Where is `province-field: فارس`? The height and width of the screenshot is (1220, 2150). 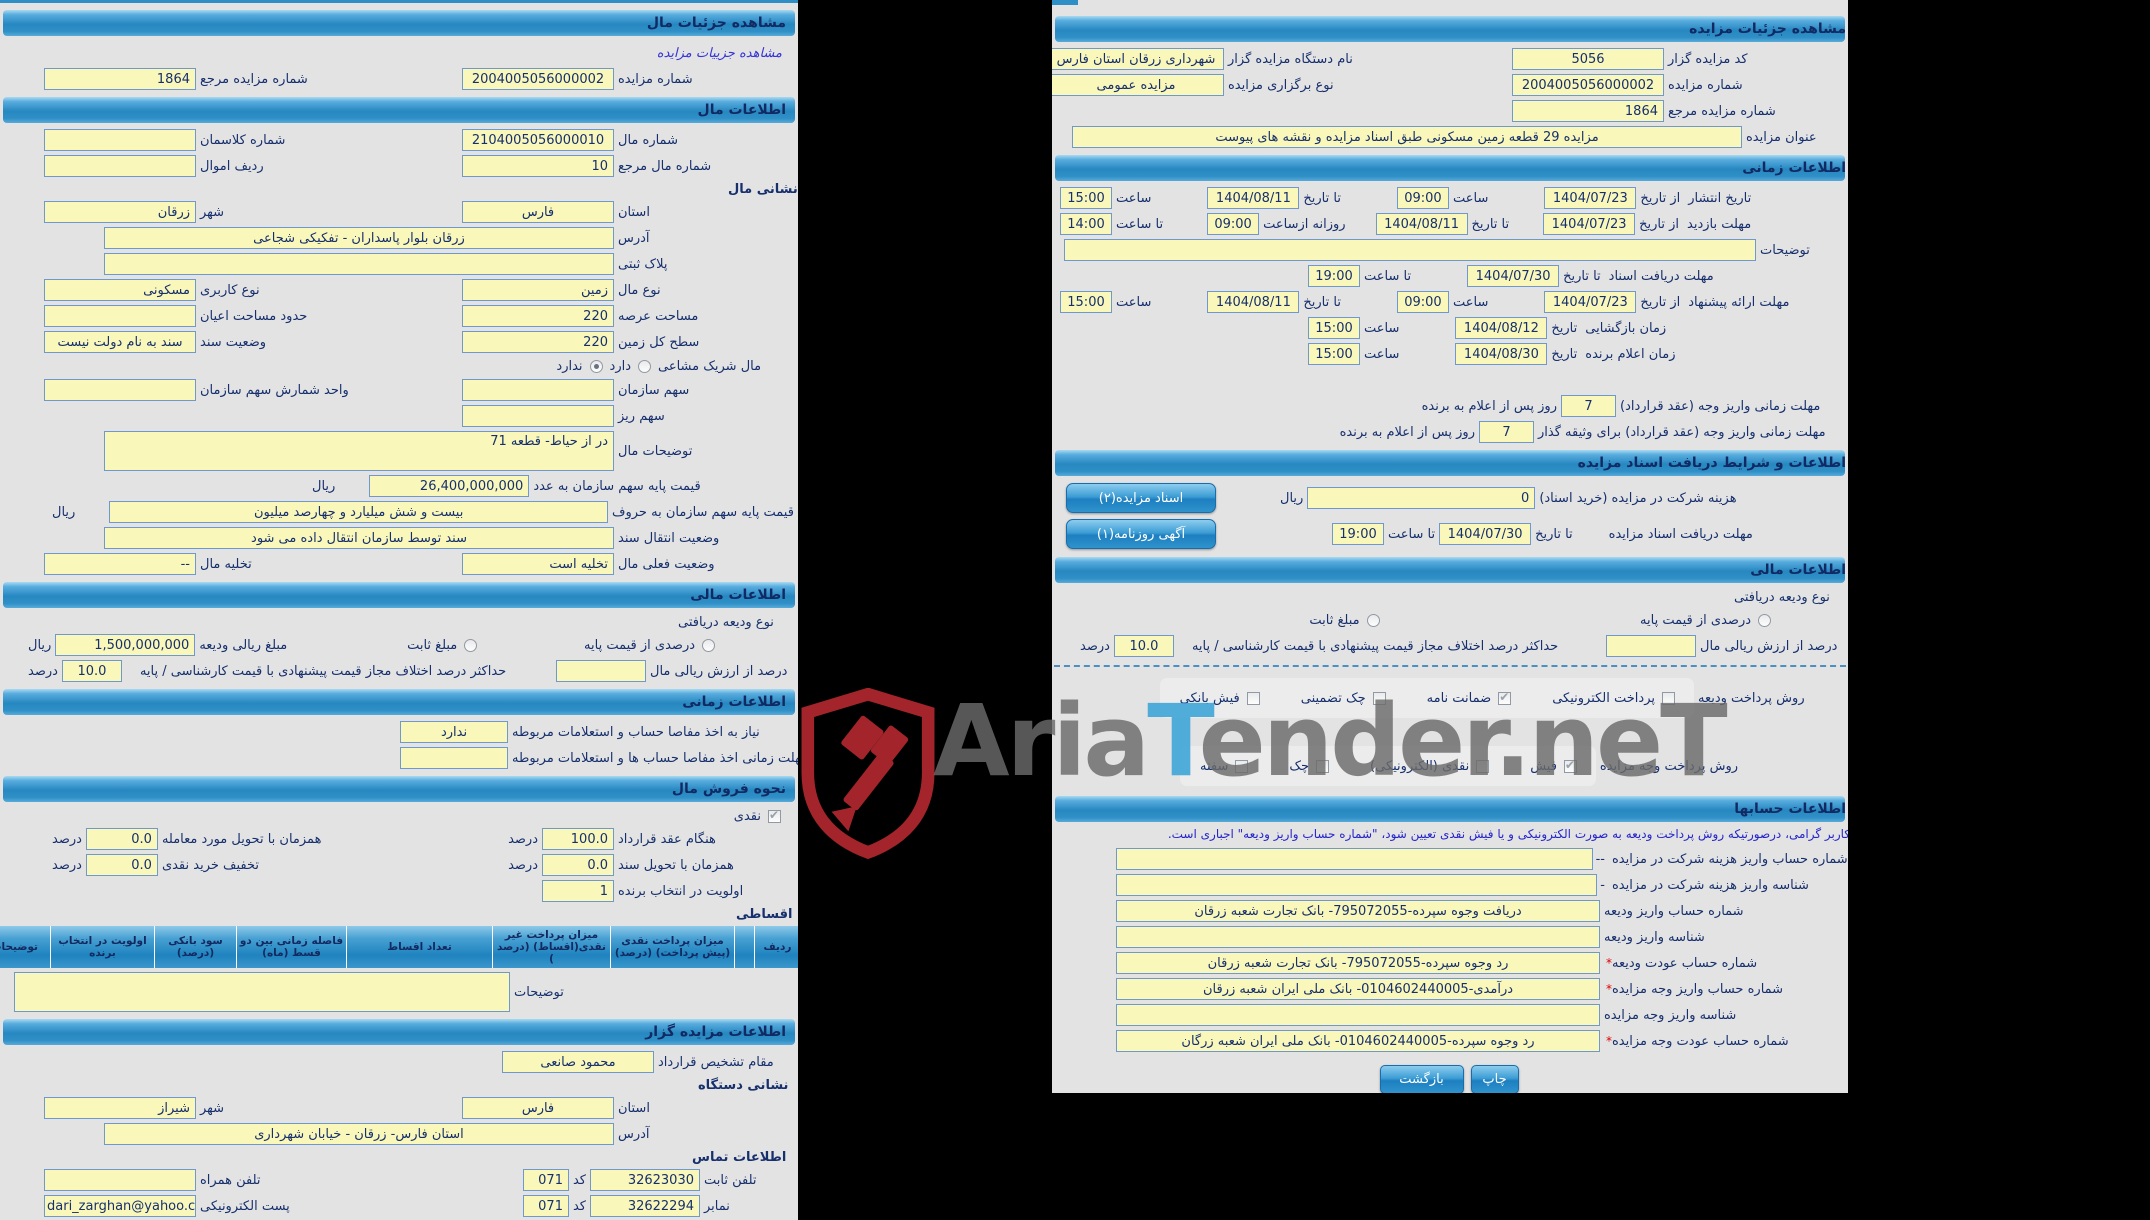 province-field: فارس is located at coordinates (538, 212).